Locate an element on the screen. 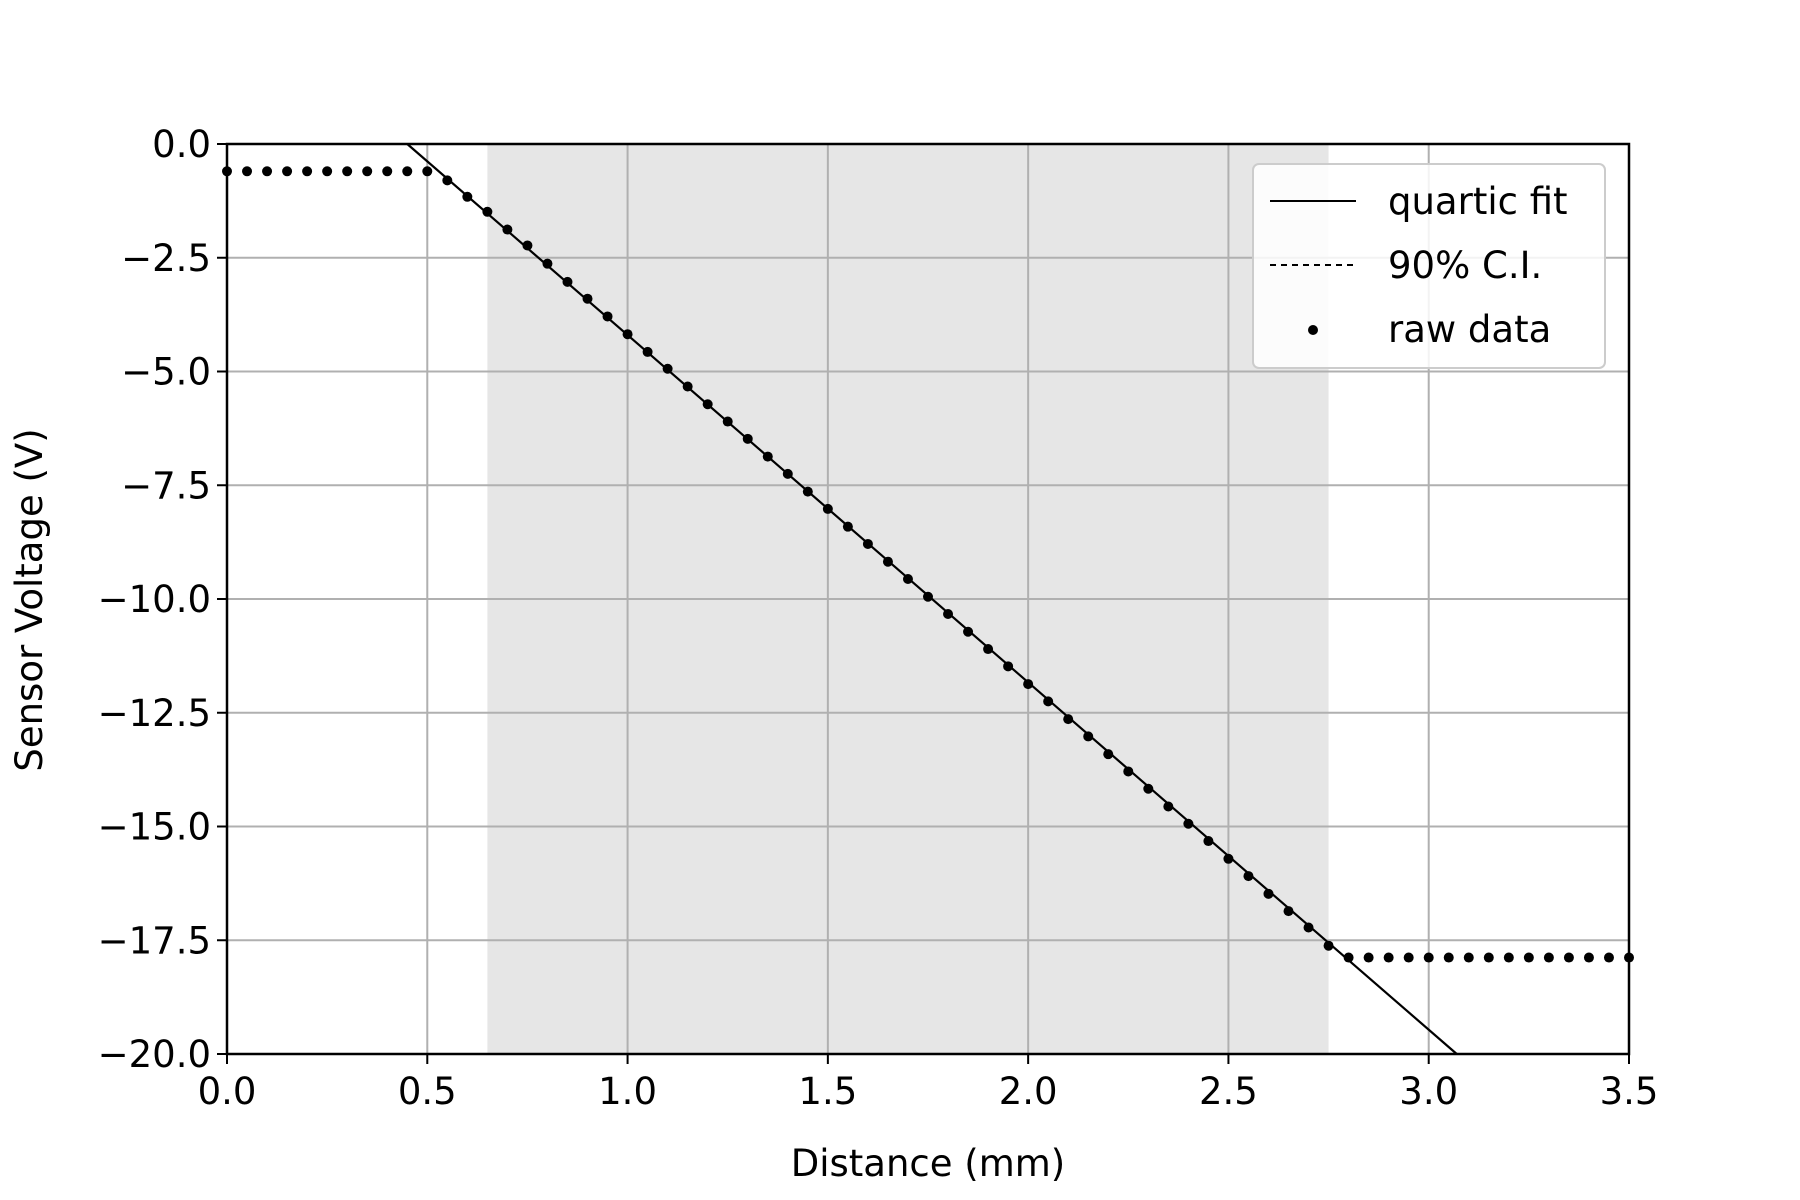 This screenshot has height=1200, width=1800. y-tick-label: −5.0 is located at coordinates (166, 372).